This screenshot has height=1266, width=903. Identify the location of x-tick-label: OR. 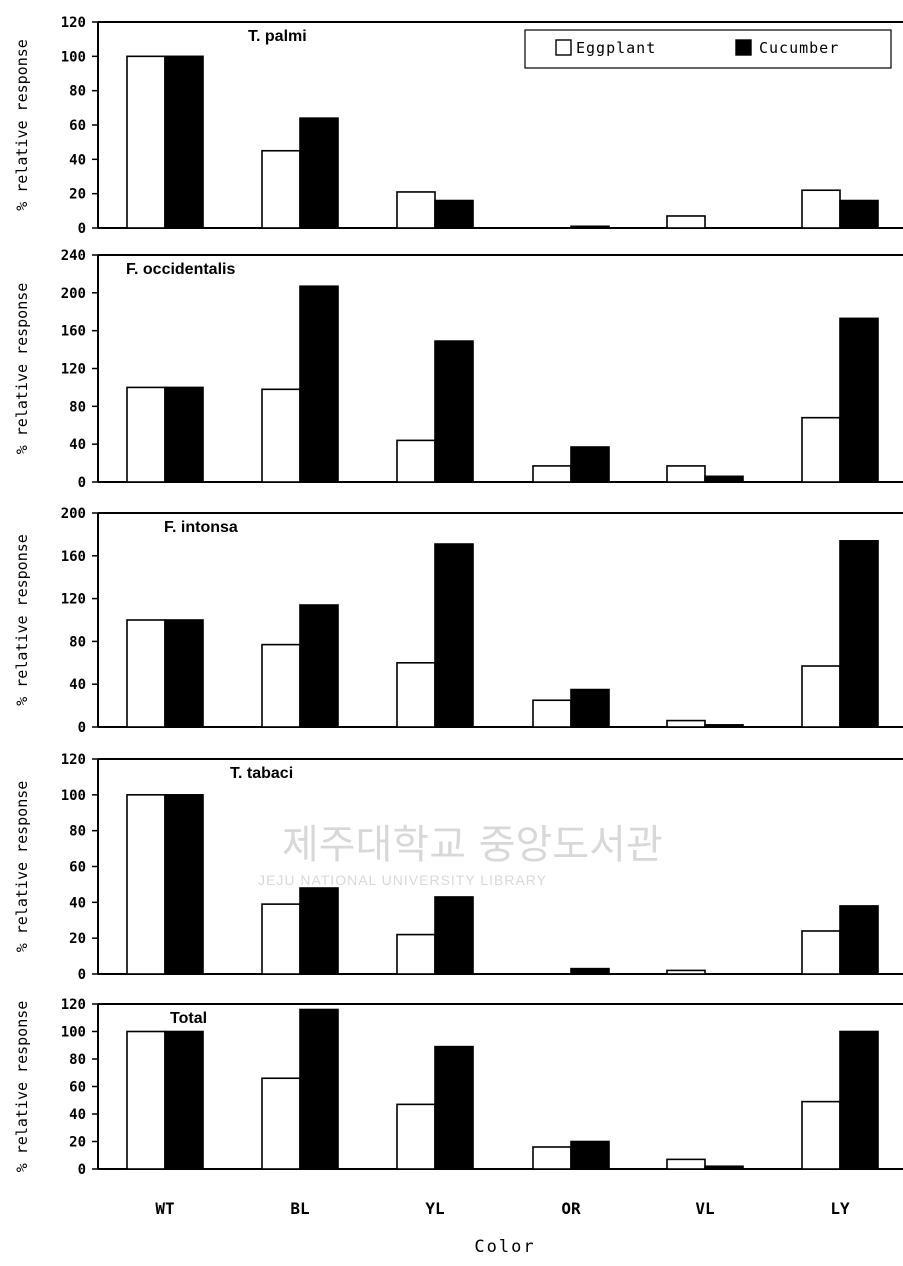
(571, 1208).